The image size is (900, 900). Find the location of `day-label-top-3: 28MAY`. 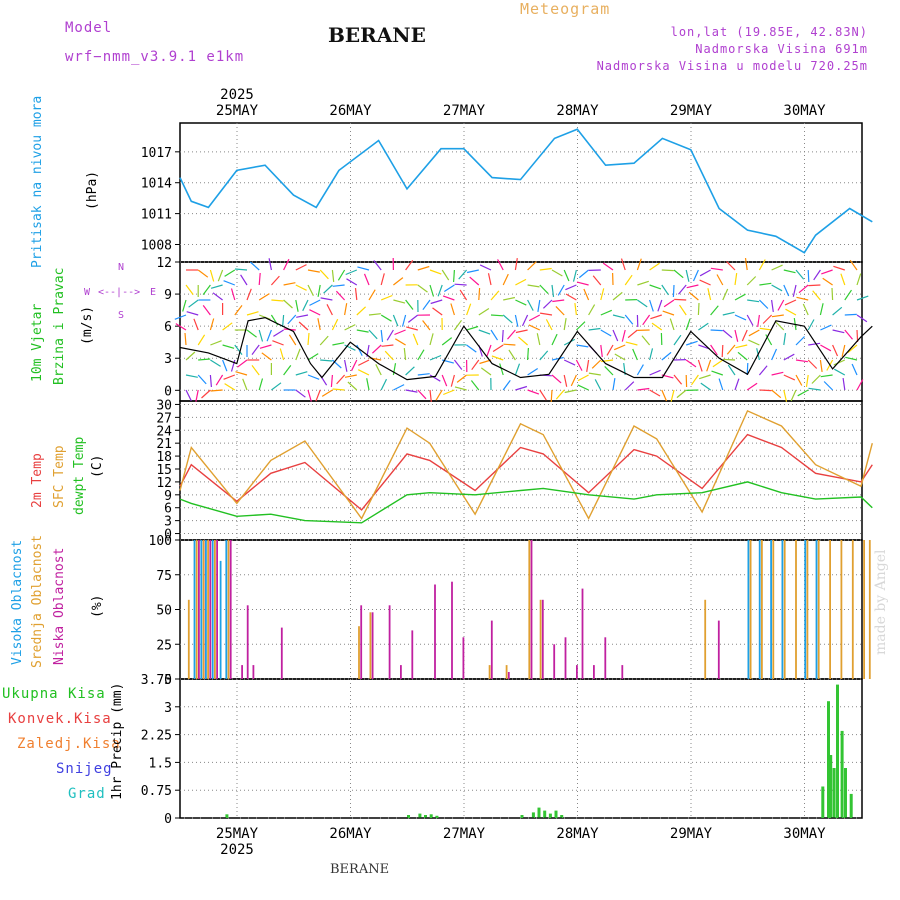

day-label-top-3: 28MAY is located at coordinates (577, 111).